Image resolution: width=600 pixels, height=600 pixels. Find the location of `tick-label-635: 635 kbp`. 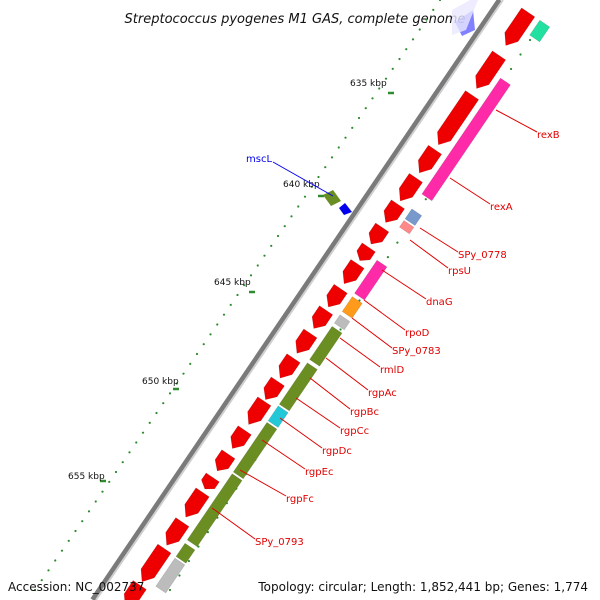

tick-label-635: 635 kbp is located at coordinates (368, 84).